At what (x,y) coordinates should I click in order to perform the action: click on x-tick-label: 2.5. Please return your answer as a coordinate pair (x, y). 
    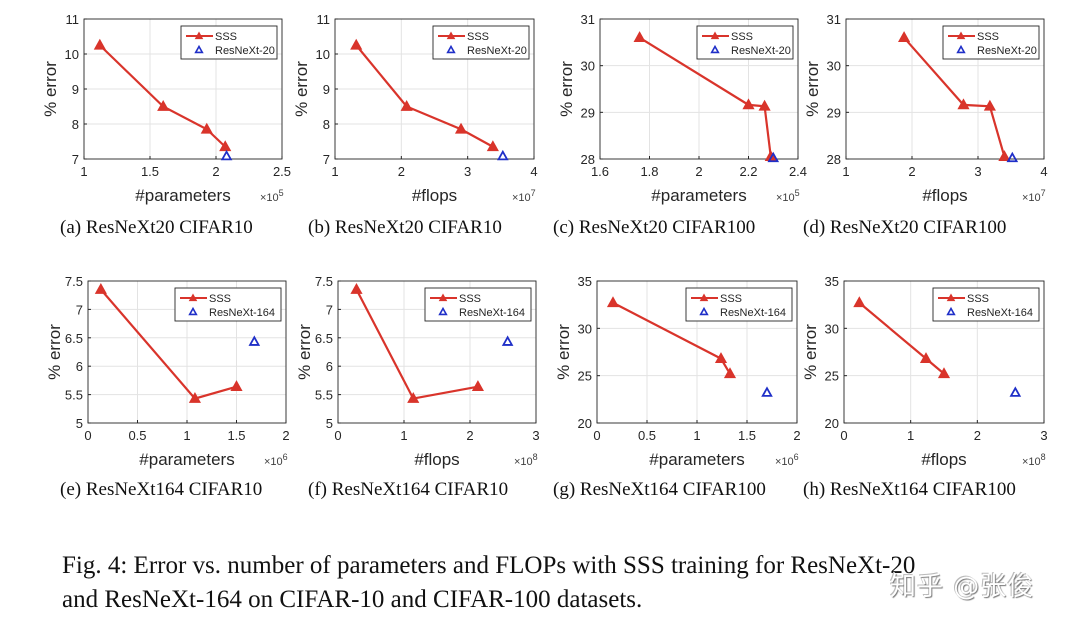
    Looking at the image, I should click on (282, 171).